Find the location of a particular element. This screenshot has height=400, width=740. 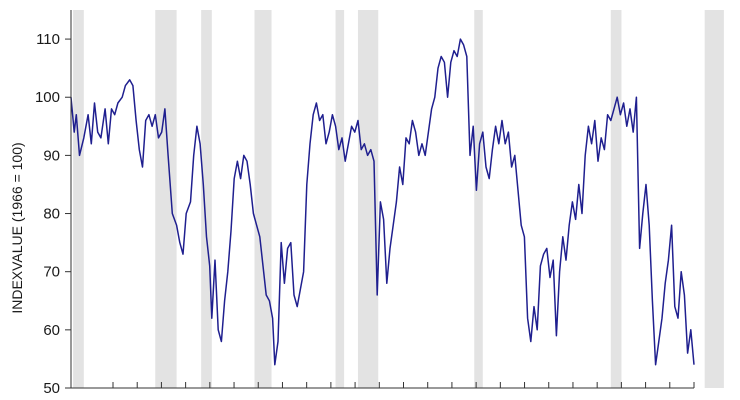

y-axis-title: INDEXVALUE (1966 = 100) is located at coordinates (17, 227).